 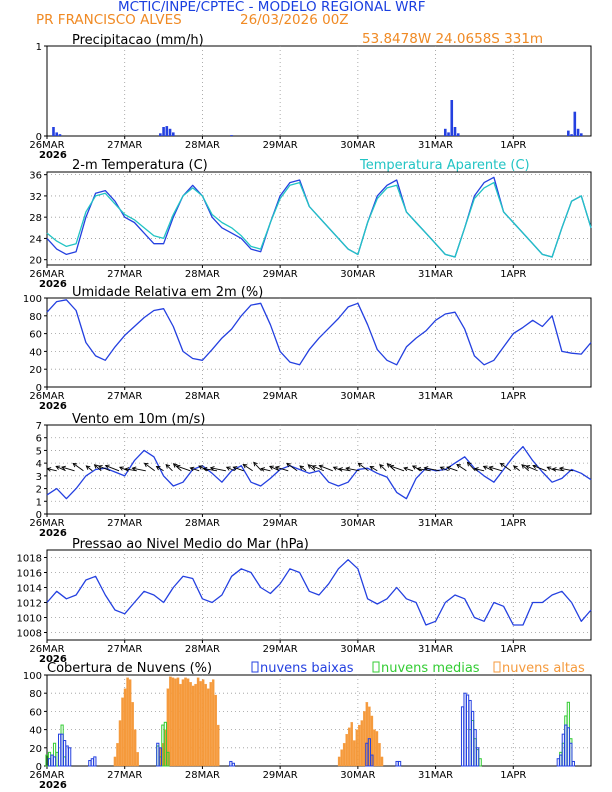 What do you see at coordinates (53, 533) in the screenshot?
I see `wind-year-label: 2026` at bounding box center [53, 533].